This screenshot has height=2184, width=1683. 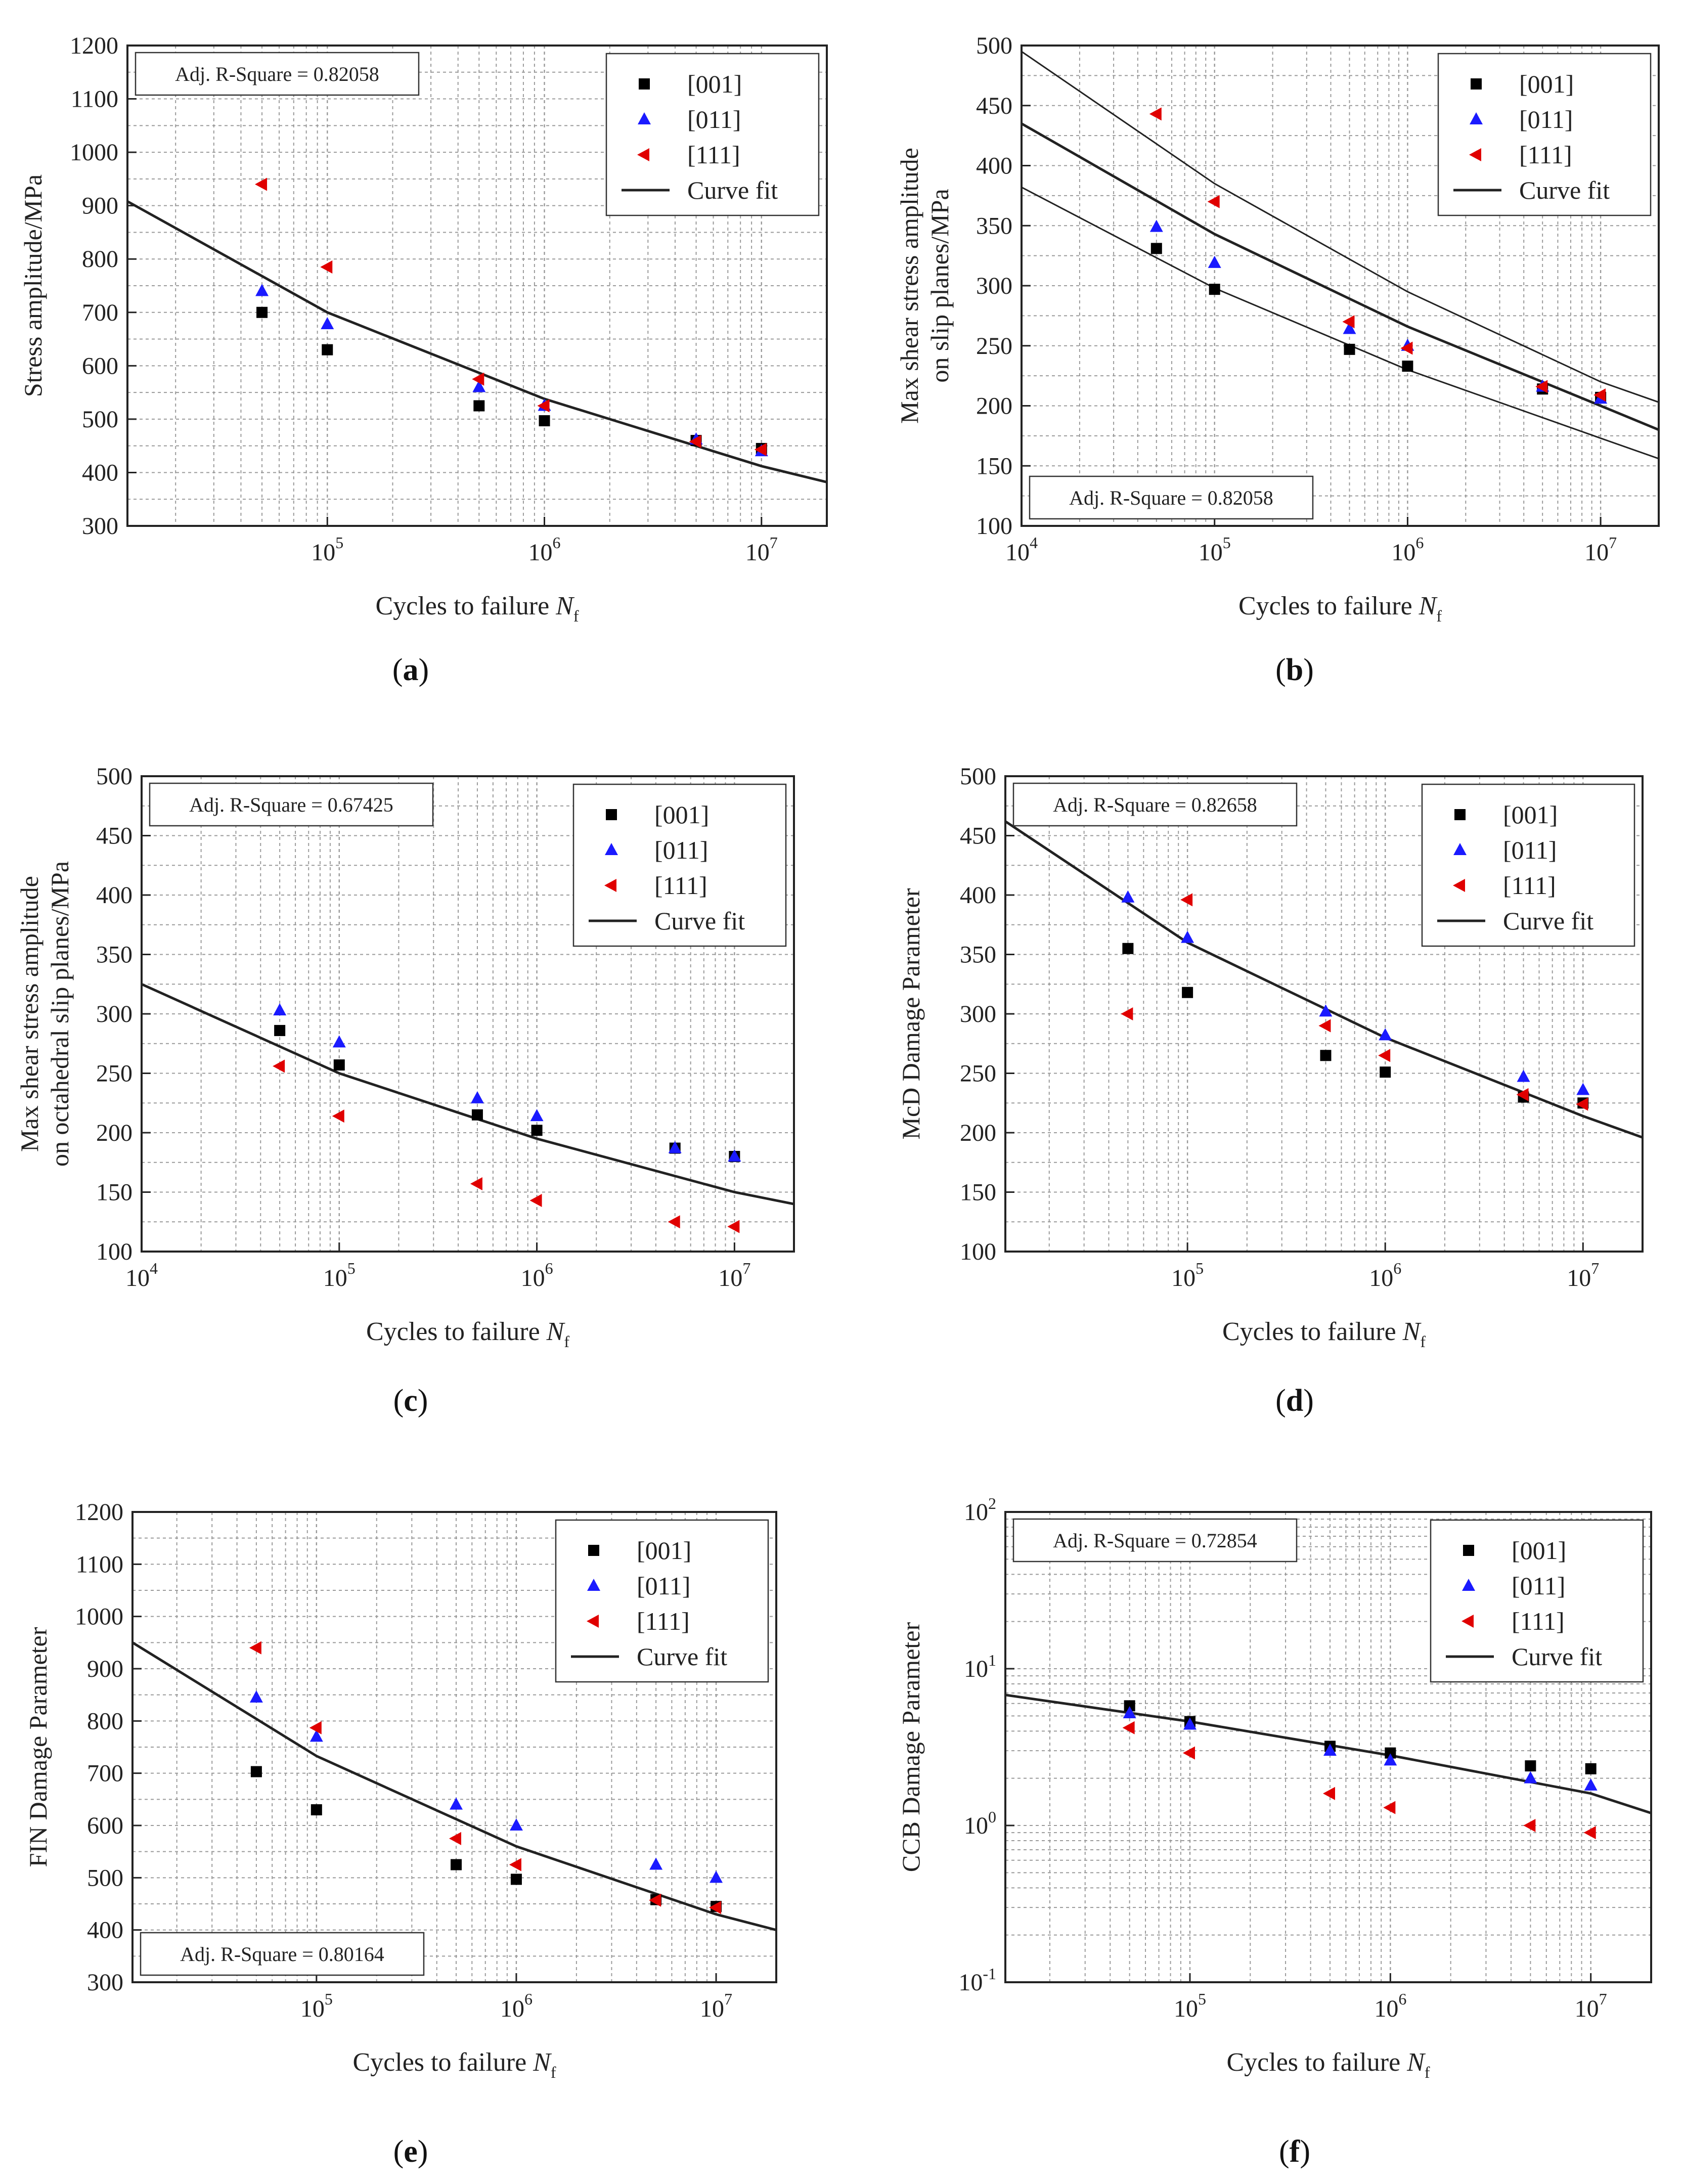 What do you see at coordinates (716, 2006) in the screenshot?
I see `x-tick-label: 10⁷` at bounding box center [716, 2006].